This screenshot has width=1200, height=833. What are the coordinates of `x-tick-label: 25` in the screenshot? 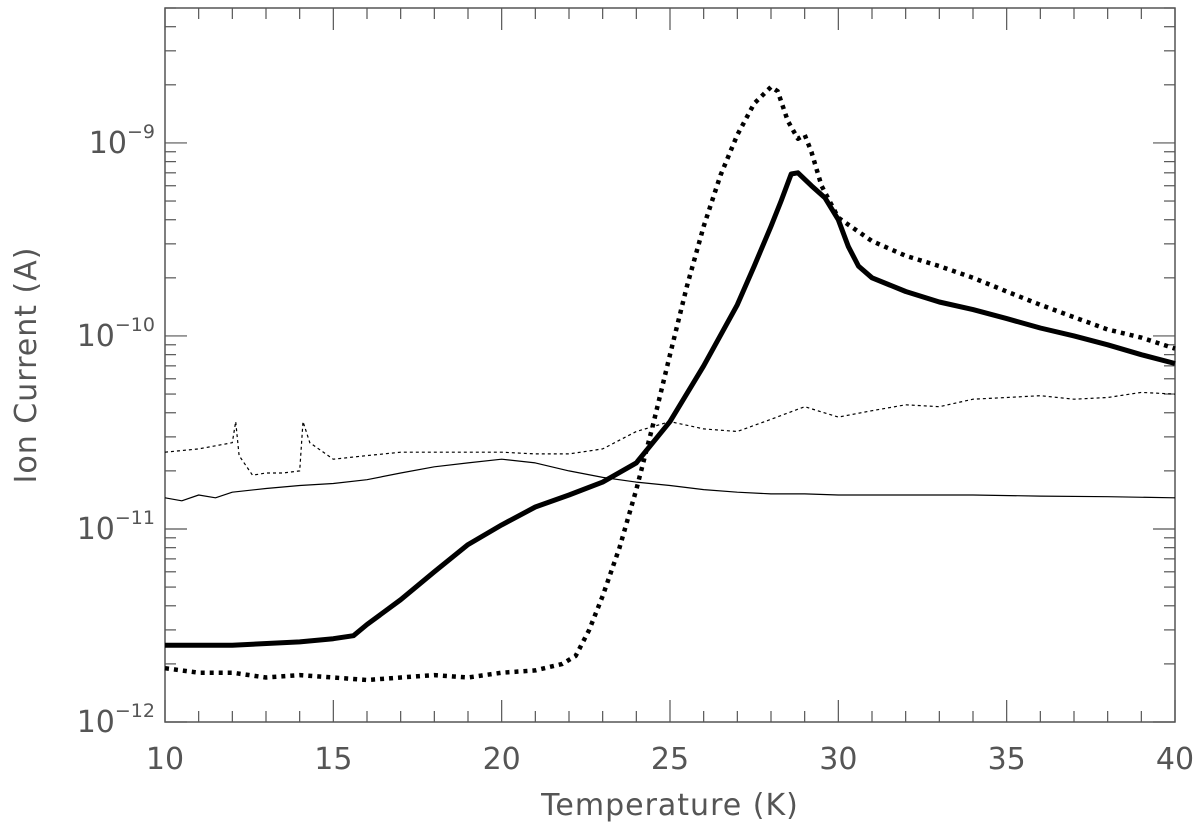 It's located at (670, 759).